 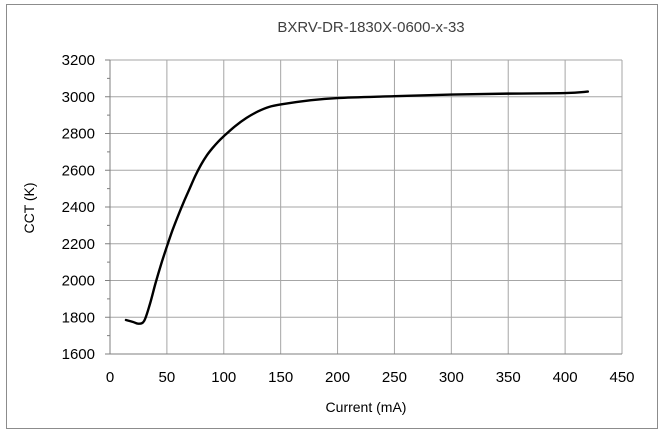 What do you see at coordinates (394, 377) in the screenshot?
I see `x-tick-label: 250` at bounding box center [394, 377].